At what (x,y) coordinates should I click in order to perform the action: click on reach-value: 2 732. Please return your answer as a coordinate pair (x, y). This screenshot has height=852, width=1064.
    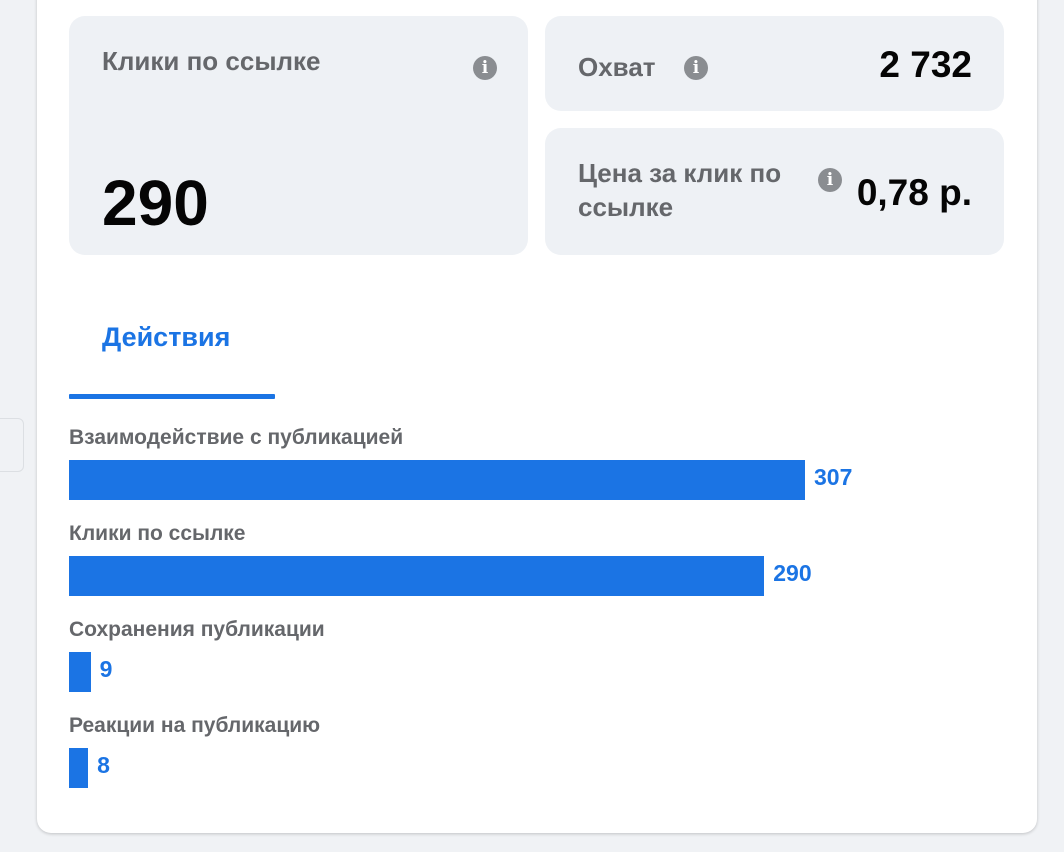
    Looking at the image, I should click on (925, 64).